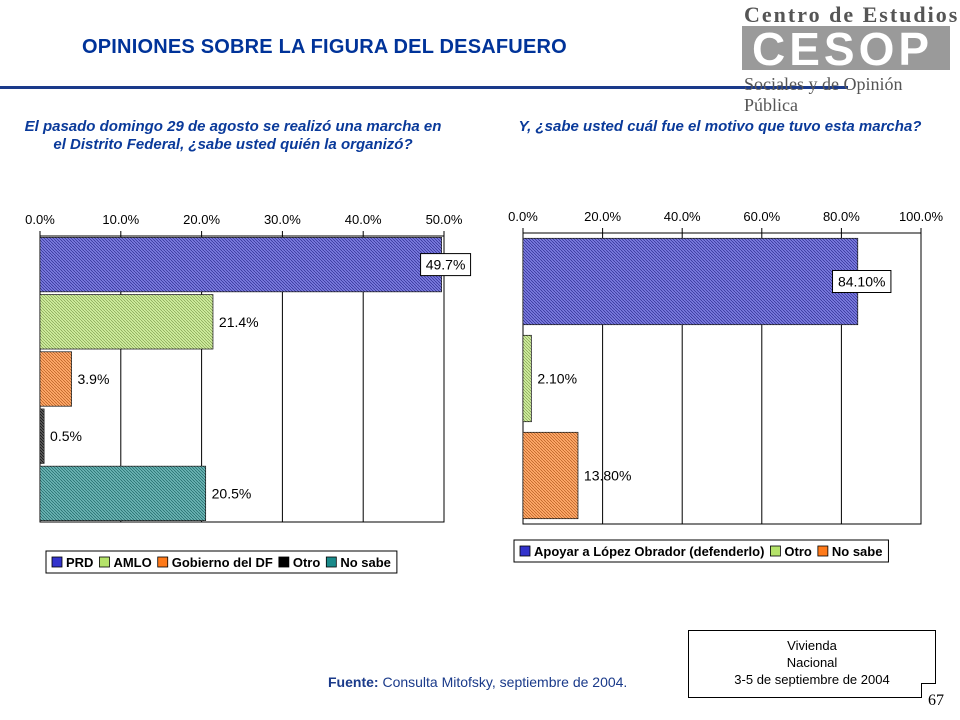  I want to click on data-label: 3.9%, so click(94, 379).